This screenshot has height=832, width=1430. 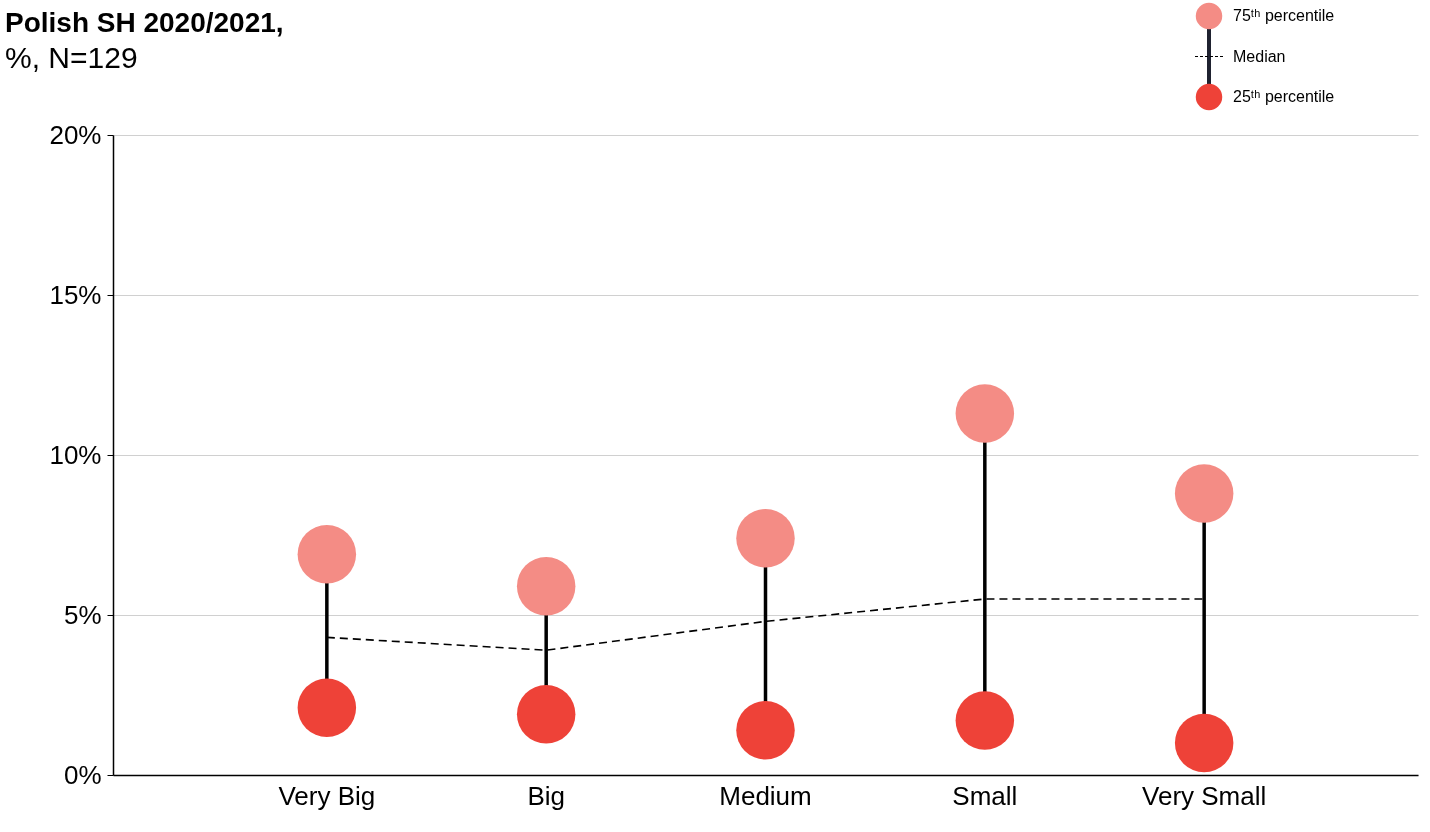 I want to click on y-tick-label: 15%, so click(x=75, y=294).